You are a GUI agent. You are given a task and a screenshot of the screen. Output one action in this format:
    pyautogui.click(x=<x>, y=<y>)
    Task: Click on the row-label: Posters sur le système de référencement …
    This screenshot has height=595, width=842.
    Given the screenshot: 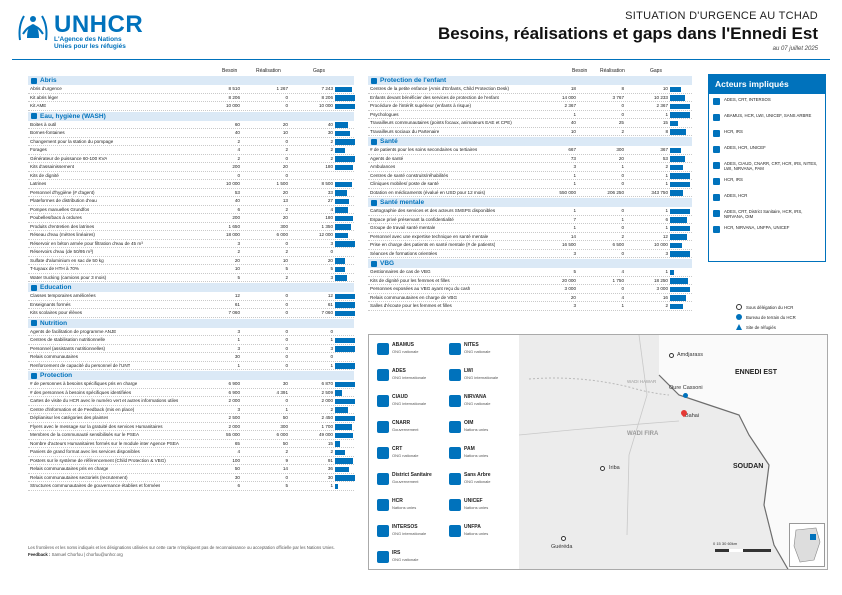 What is the action you would take?
    pyautogui.click(x=98, y=460)
    